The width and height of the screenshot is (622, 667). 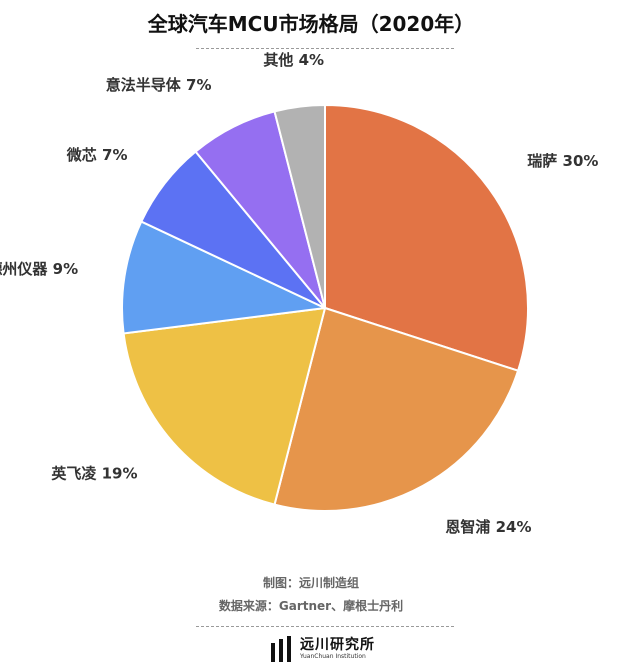 What do you see at coordinates (281, 649) in the screenshot?
I see `yuanchuan-logo-icon` at bounding box center [281, 649].